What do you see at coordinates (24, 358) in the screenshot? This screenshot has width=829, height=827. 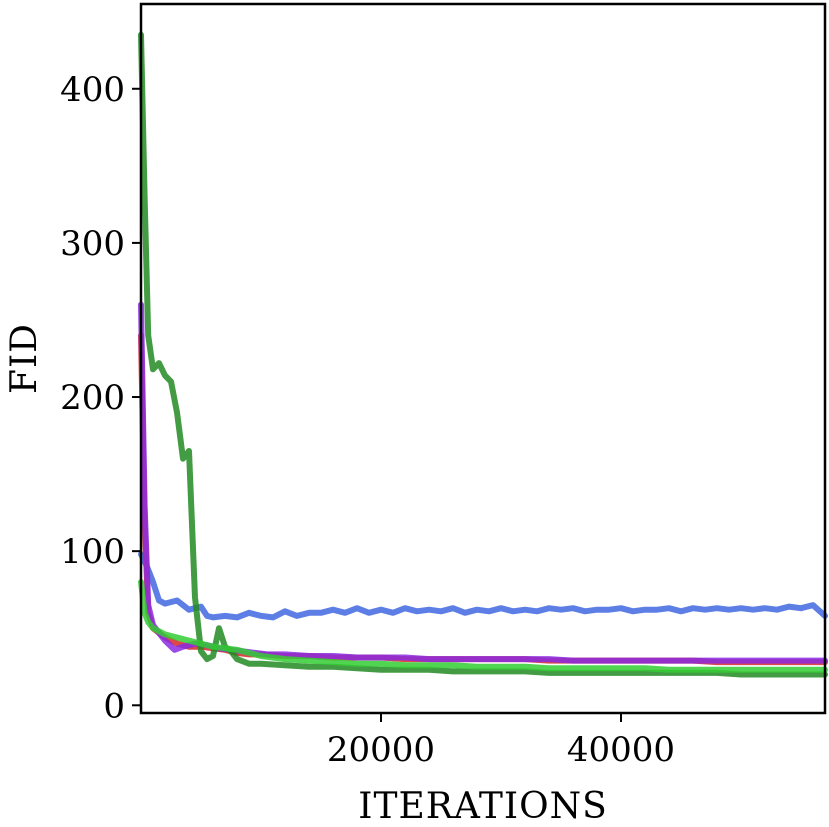 I see `y-axis-label: FID` at bounding box center [24, 358].